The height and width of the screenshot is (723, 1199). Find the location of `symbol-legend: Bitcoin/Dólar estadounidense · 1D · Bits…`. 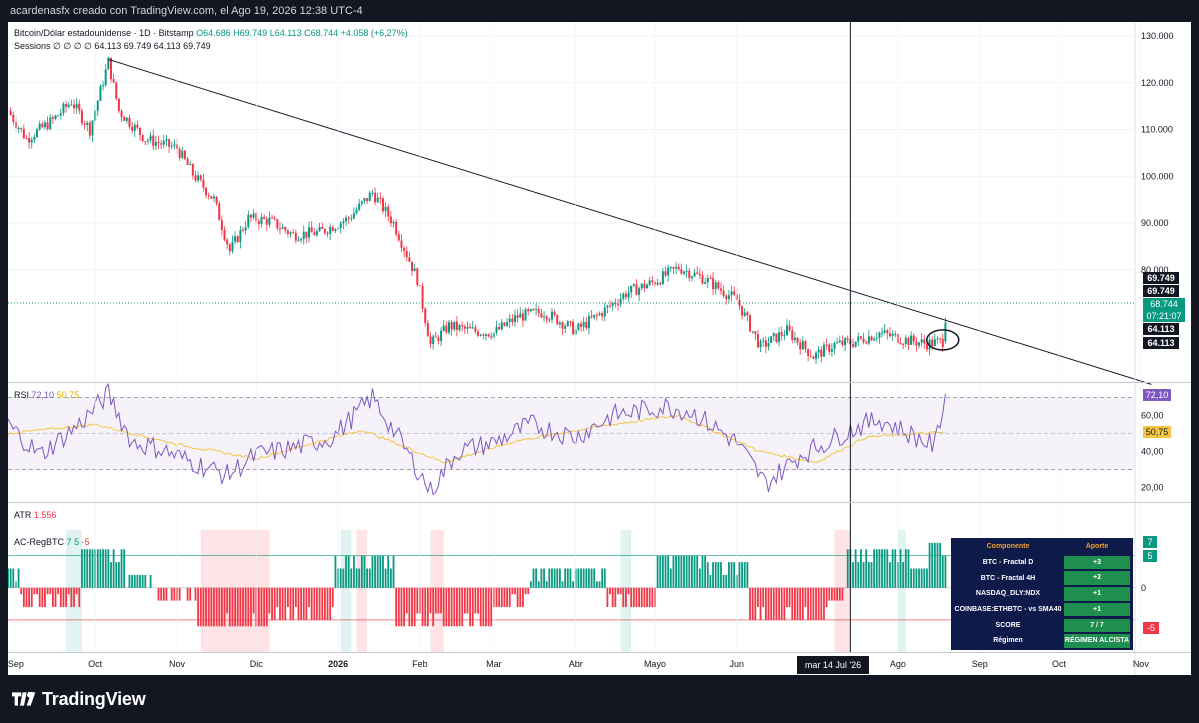

symbol-legend: Bitcoin/Dólar estadounidense · 1D · Bits… is located at coordinates (211, 33).